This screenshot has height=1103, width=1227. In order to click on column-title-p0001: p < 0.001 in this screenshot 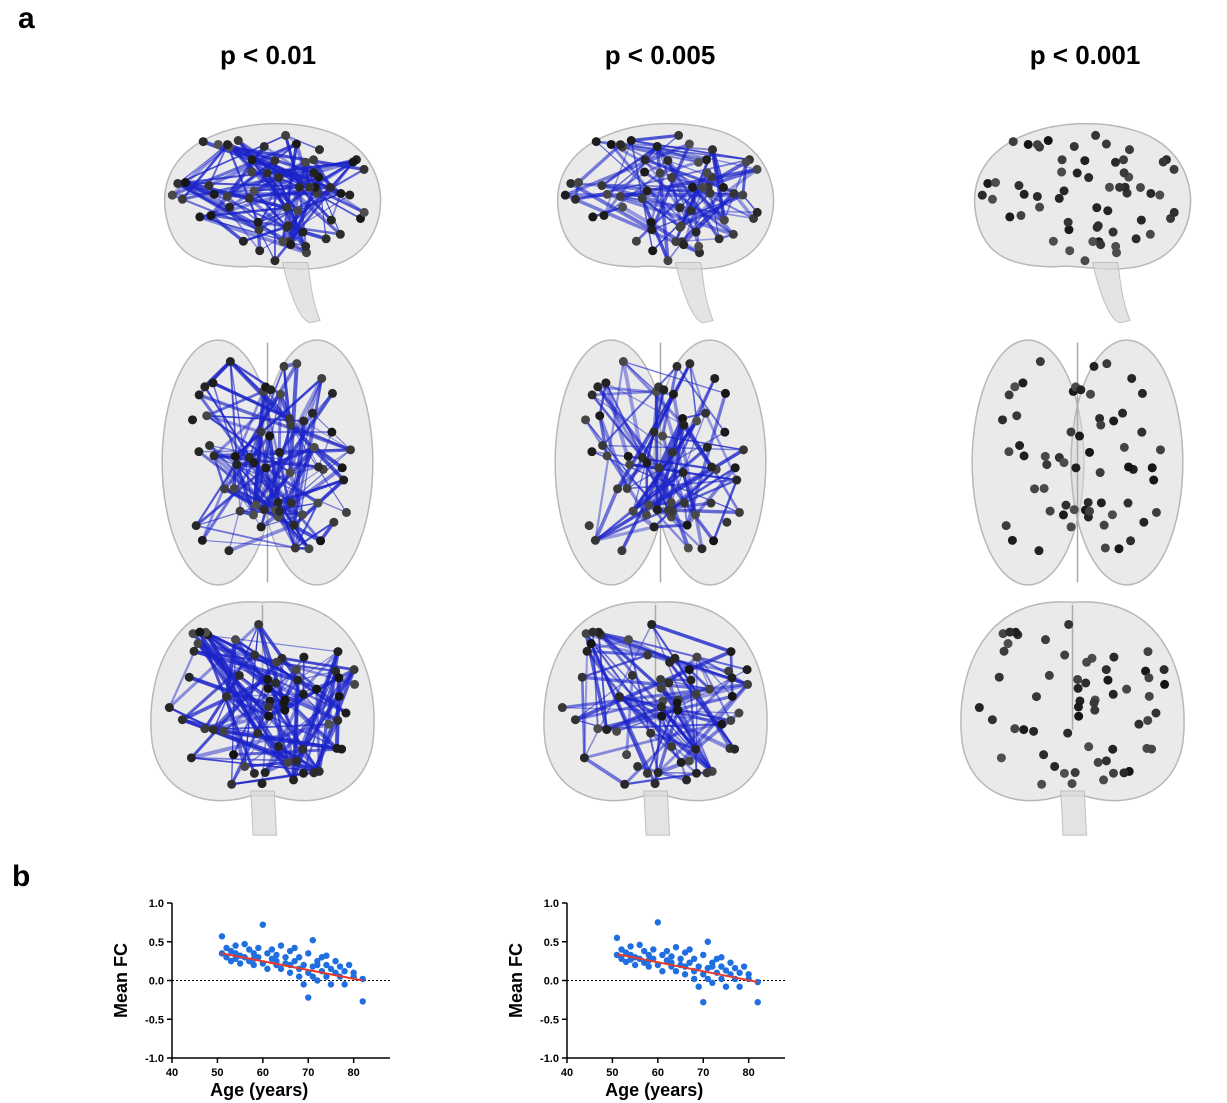, I will do `click(1085, 55)`.